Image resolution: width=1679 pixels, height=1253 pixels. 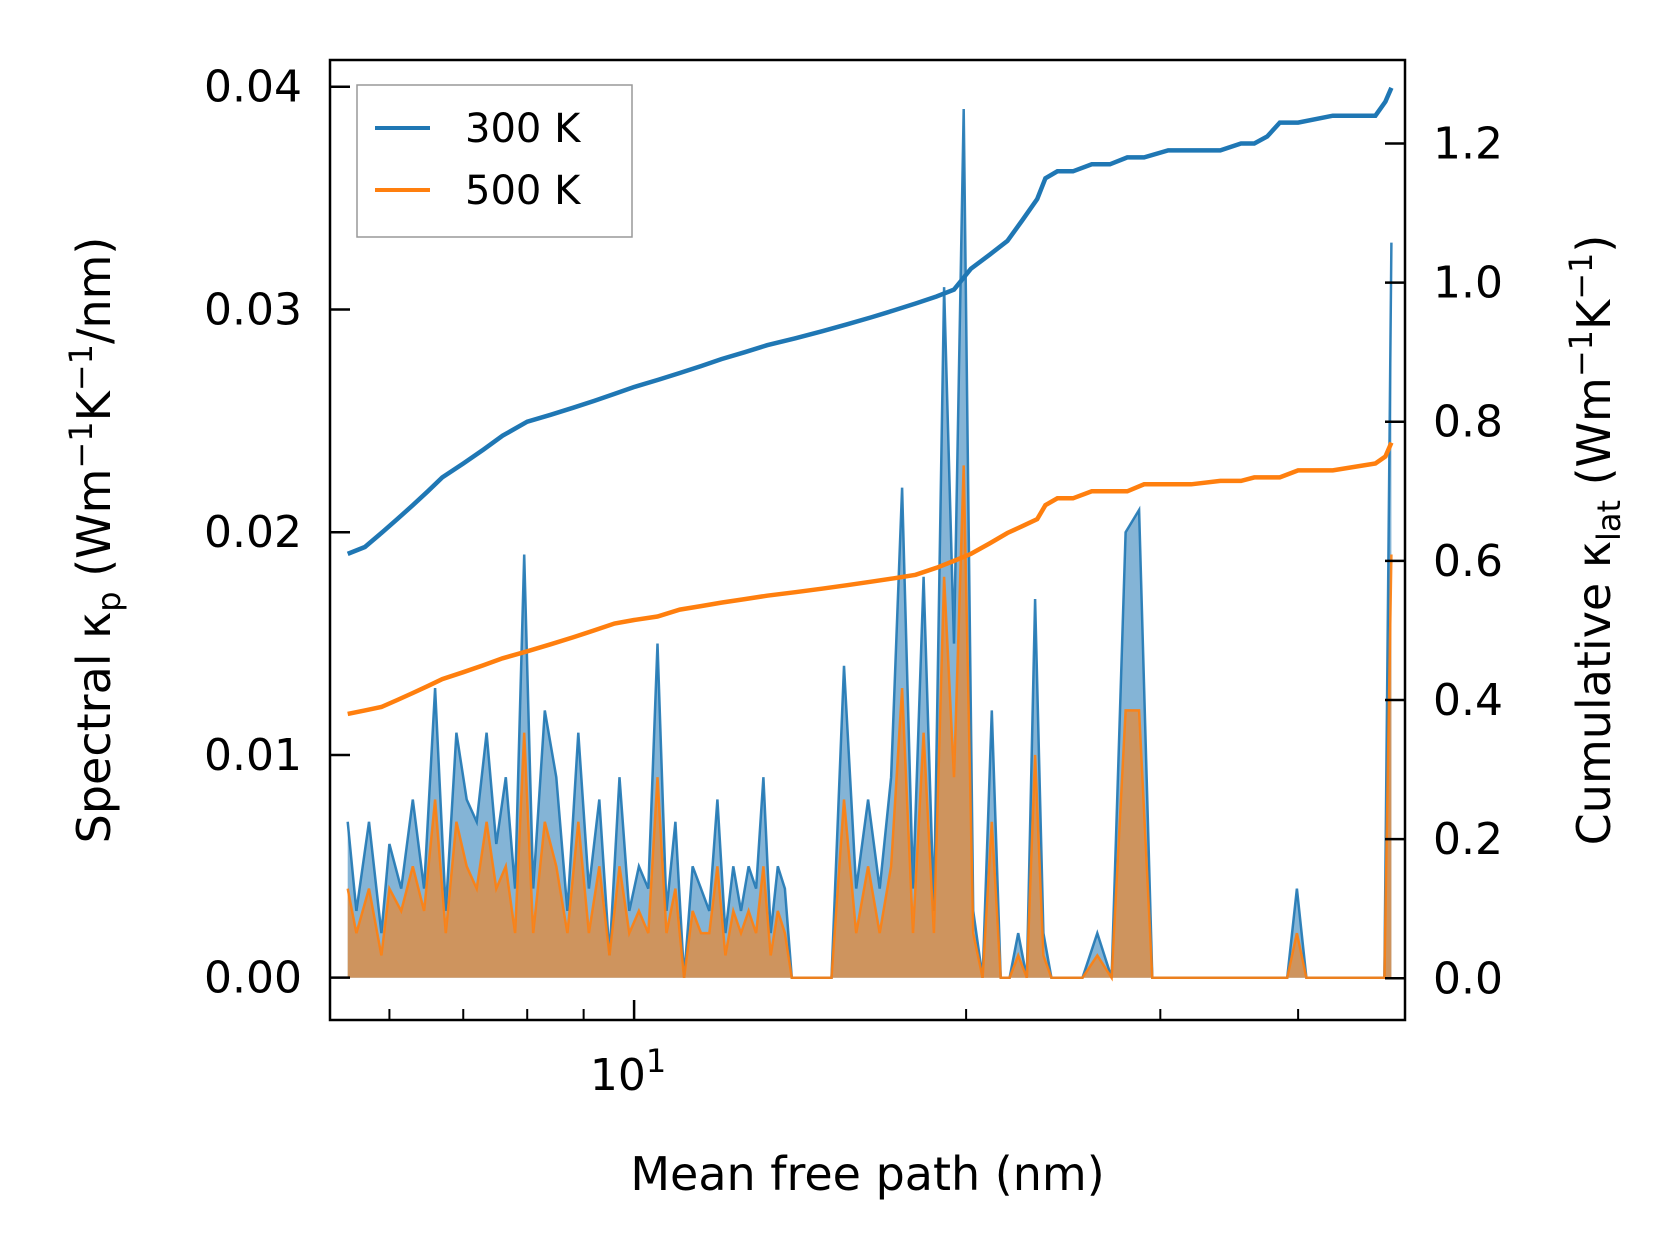 I want to click on x-tick-label-base: 10, so click(x=618, y=1075).